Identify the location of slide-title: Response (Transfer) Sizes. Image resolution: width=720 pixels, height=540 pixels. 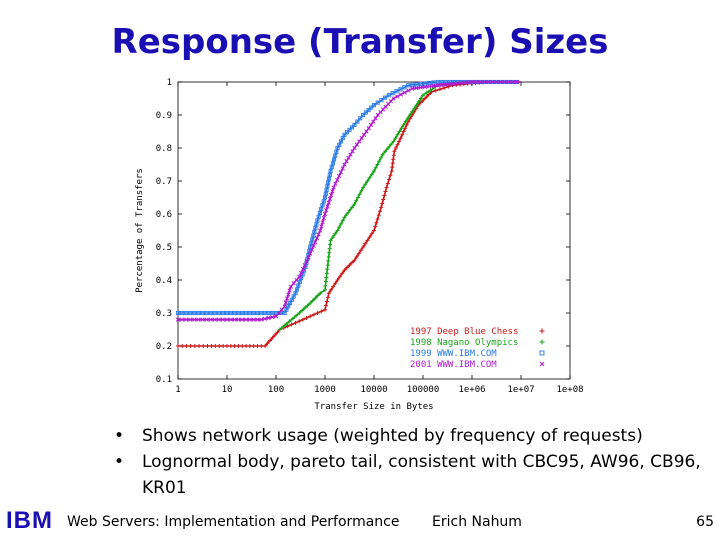
(360, 42).